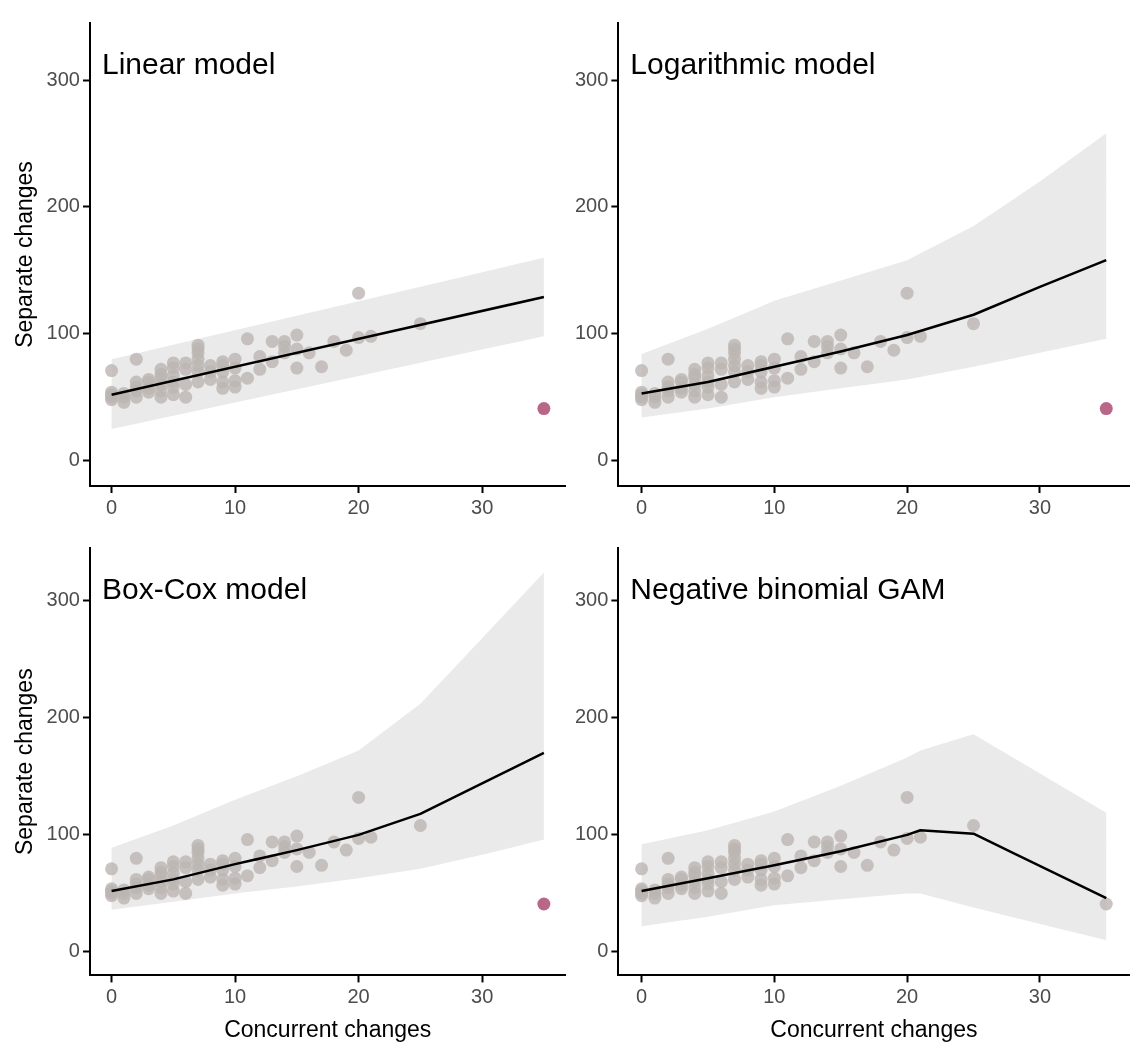 The image size is (1144, 1055). I want to click on text: Box-Cox model, so click(204, 589).